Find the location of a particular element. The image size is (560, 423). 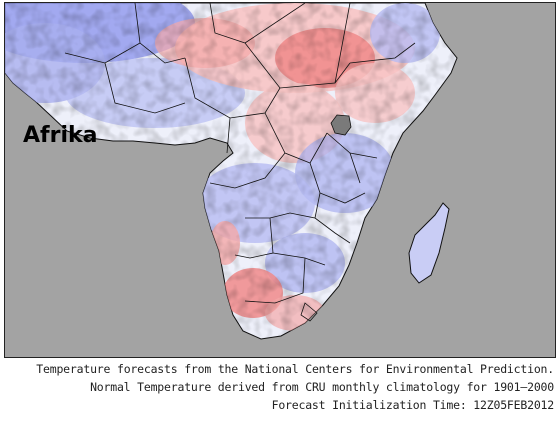

region-label: Afrika is located at coordinates (60, 135).